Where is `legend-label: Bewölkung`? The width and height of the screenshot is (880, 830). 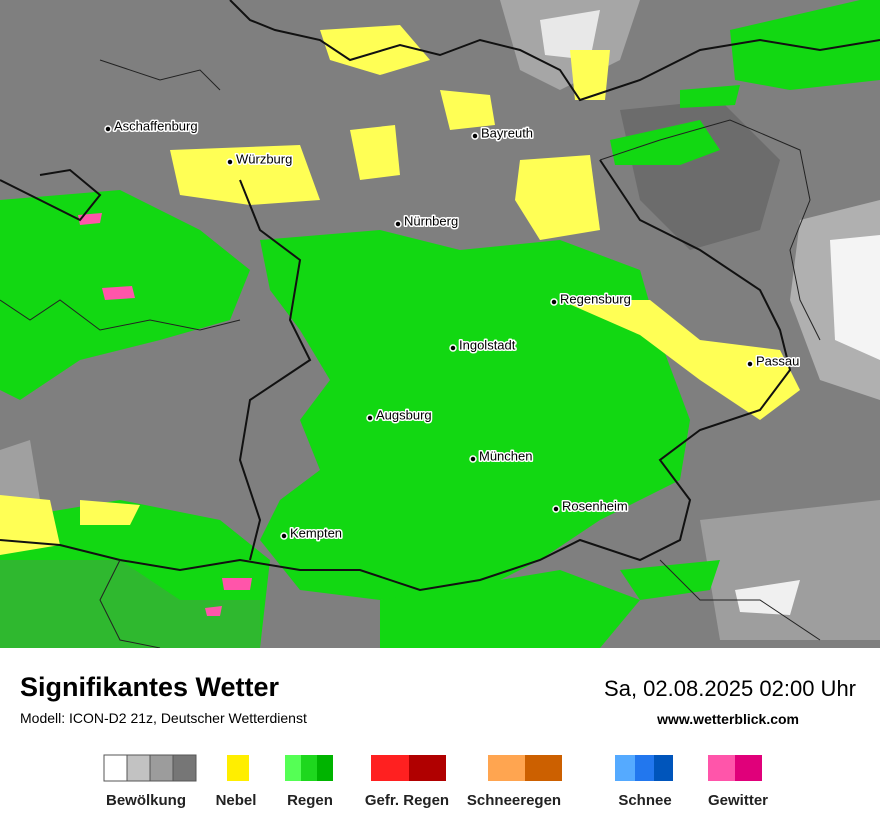
legend-label: Bewölkung is located at coordinates (146, 800).